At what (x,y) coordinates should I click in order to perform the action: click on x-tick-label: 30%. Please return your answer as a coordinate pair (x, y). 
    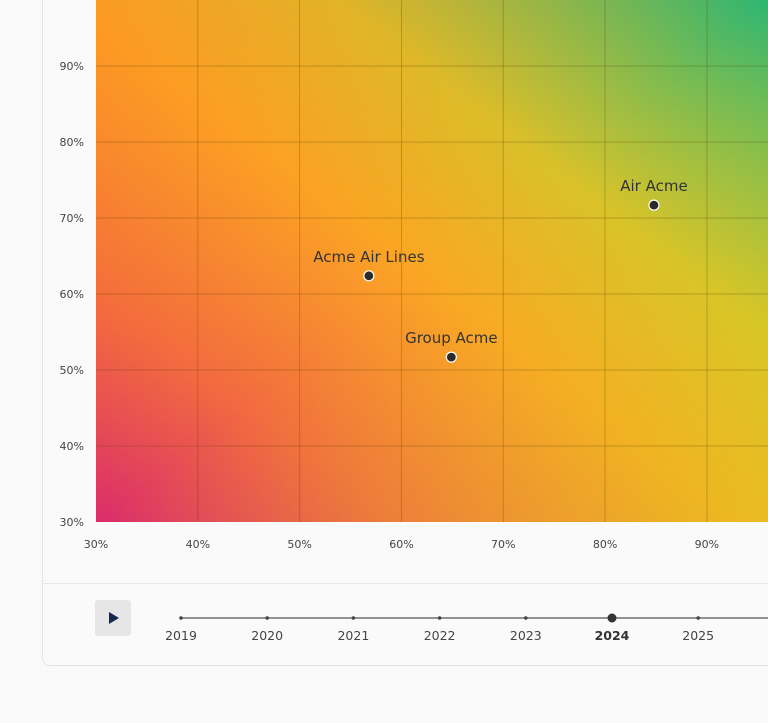
    Looking at the image, I should click on (96, 544).